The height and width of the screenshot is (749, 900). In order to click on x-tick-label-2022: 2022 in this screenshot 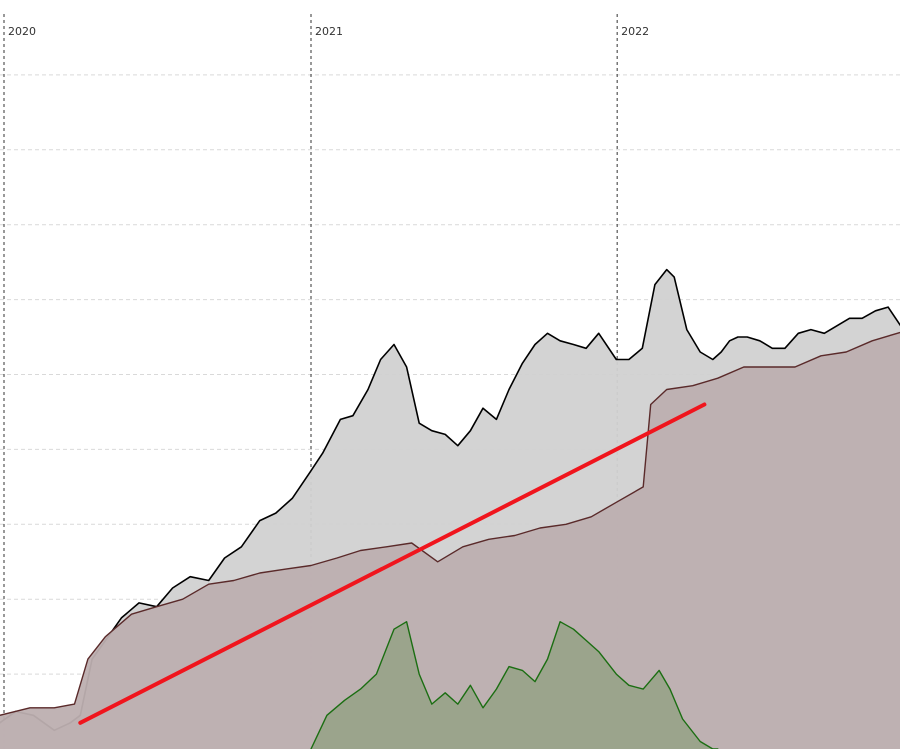, I will do `click(635, 31)`.